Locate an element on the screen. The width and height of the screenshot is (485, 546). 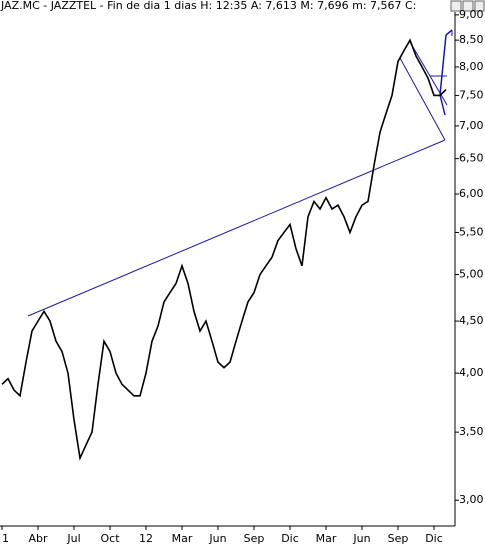
y-tick-label: 6,00 is located at coordinates (471, 193).